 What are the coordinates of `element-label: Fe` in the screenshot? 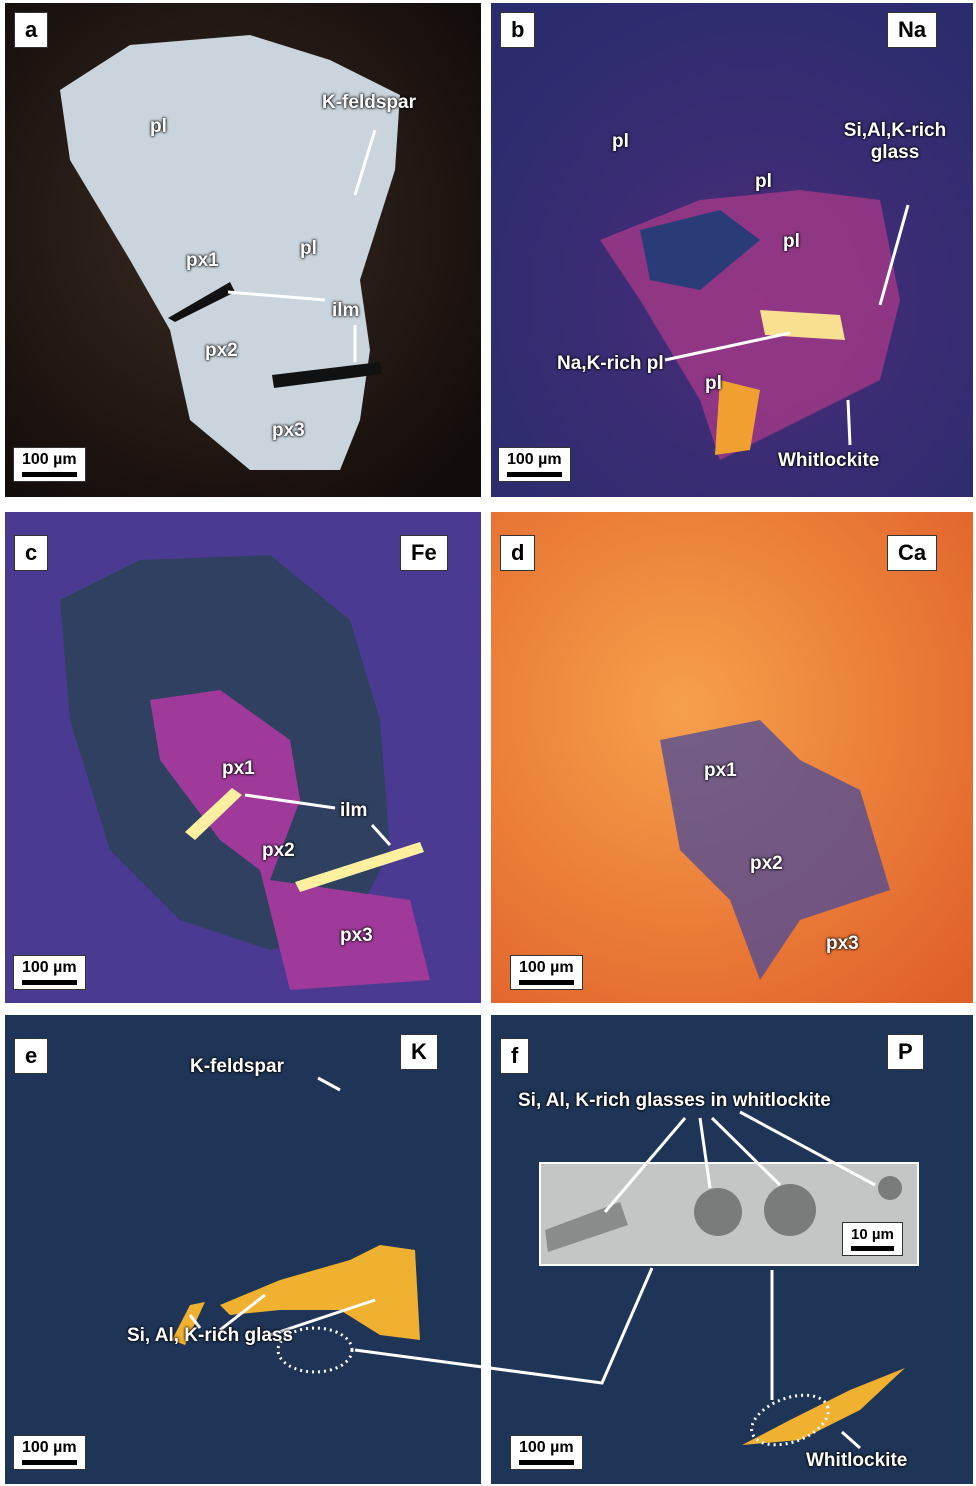 It's located at (424, 553).